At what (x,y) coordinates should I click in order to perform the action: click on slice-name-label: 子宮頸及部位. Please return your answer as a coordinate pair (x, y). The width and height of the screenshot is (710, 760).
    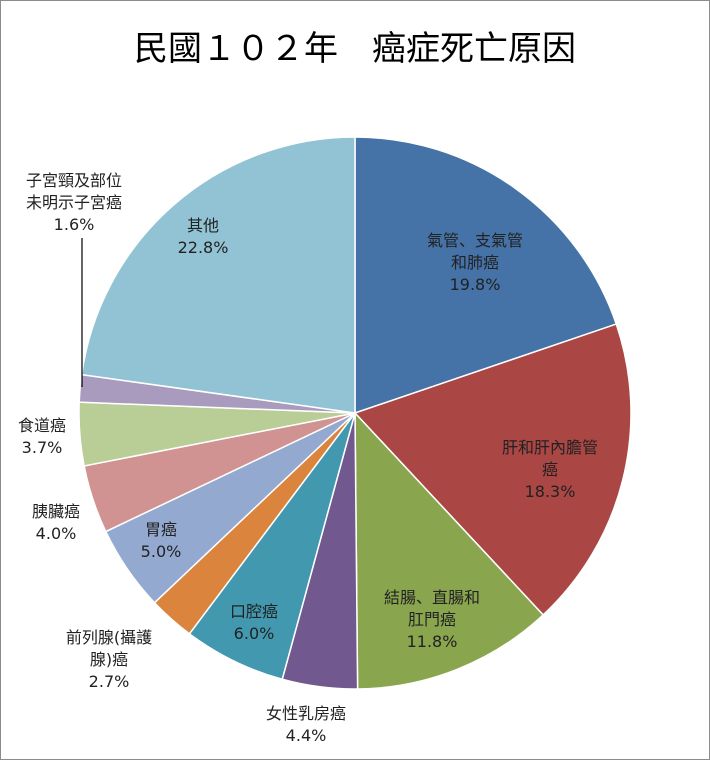
    Looking at the image, I should click on (74, 180).